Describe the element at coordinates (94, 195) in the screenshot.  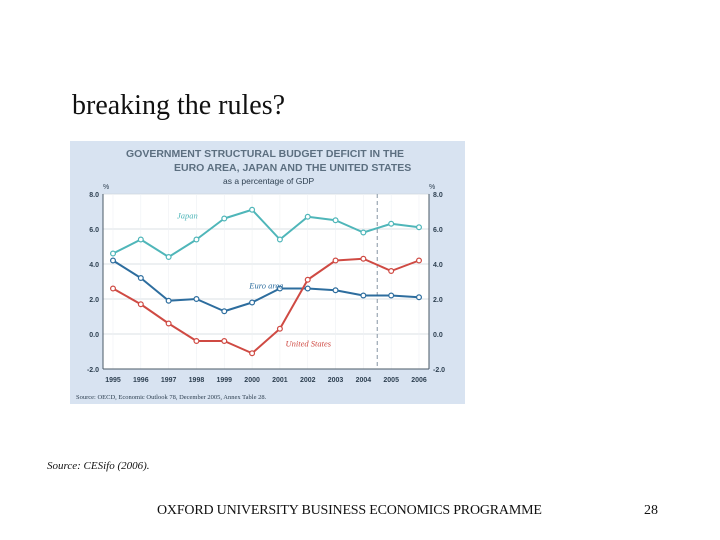
I see `y-tick-label-left: 8.0` at that location.